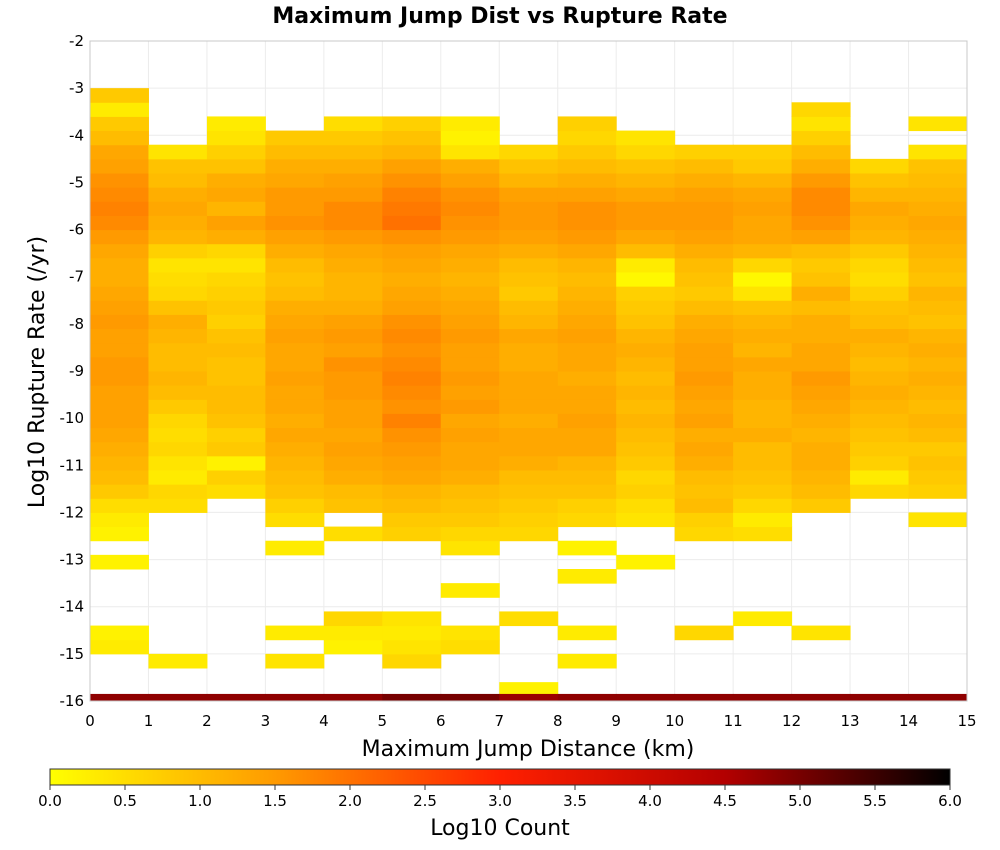  Describe the element at coordinates (800, 801) in the screenshot. I see `colorbar-tick-label: 5.0` at that location.